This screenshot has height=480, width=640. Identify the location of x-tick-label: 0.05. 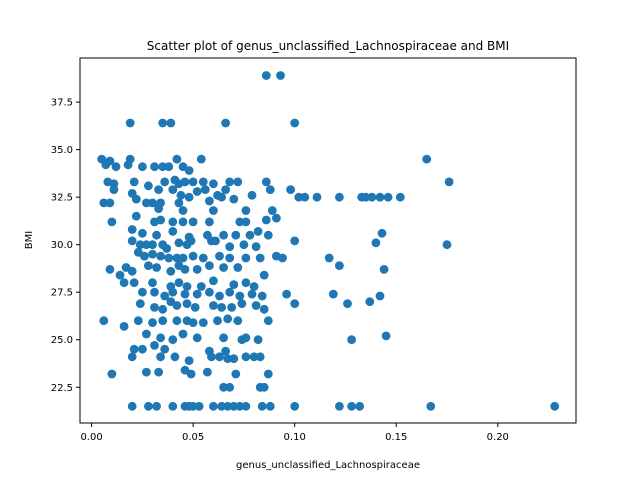
(193, 437).